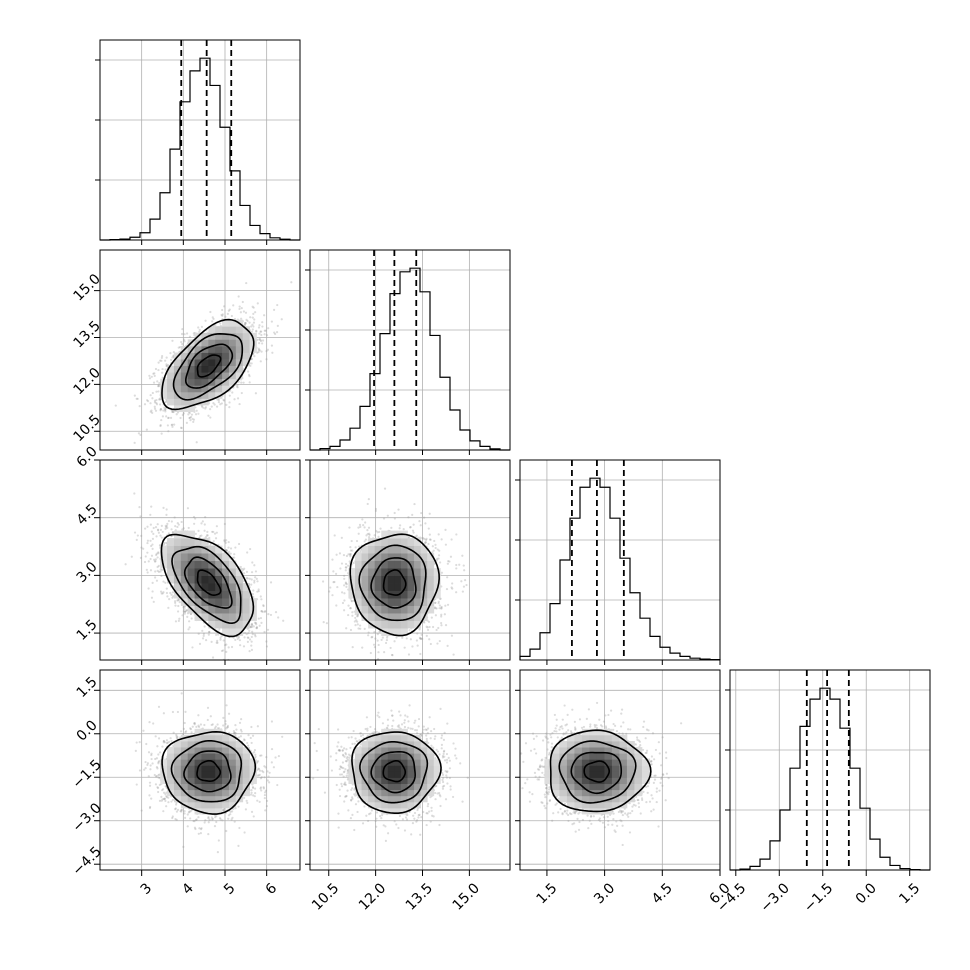 This screenshot has height=970, width=970. What do you see at coordinates (200, 569) in the screenshot?
I see `panel-content` at bounding box center [200, 569].